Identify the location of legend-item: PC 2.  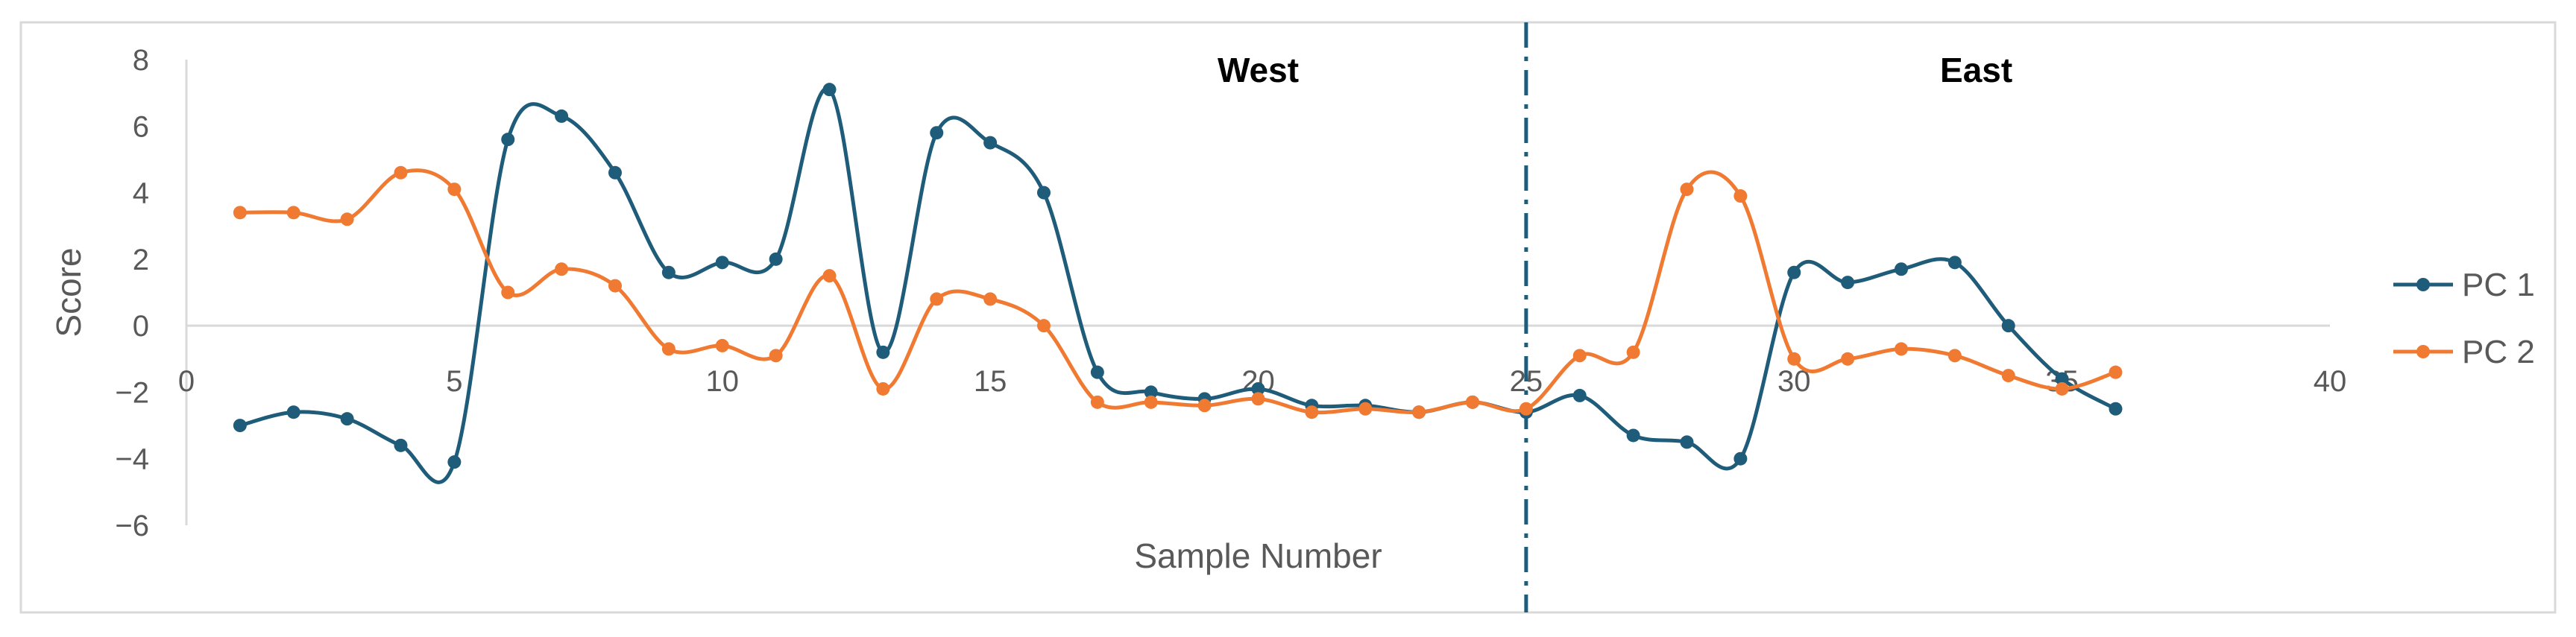
(2464, 352).